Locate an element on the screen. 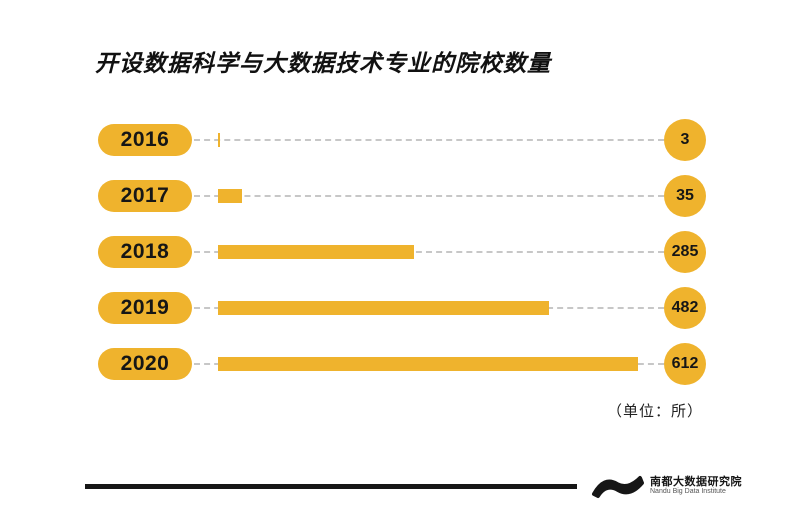  value-badge-2020: 612 is located at coordinates (685, 364).